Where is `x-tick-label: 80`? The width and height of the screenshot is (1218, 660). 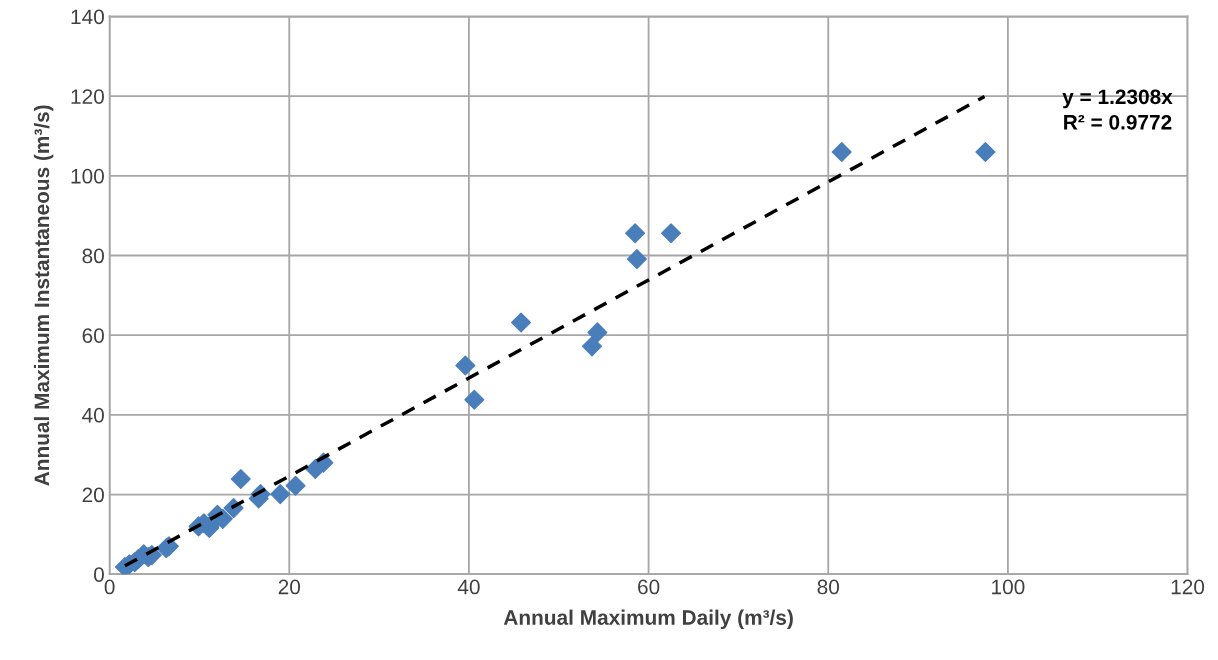
x-tick-label: 80 is located at coordinates (828, 587).